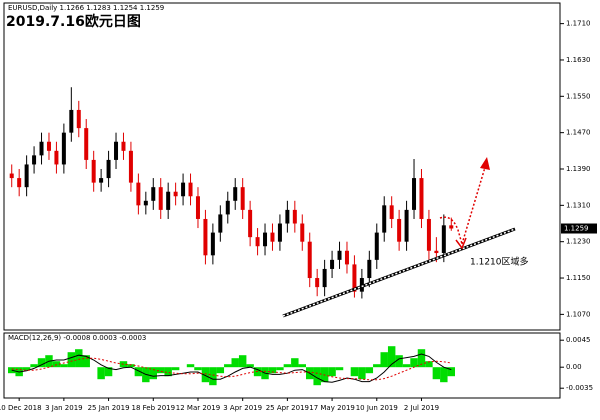  Describe the element at coordinates (73, 21) in the screenshot. I see `chart-title: 2019.7.16欧元日图` at that location.